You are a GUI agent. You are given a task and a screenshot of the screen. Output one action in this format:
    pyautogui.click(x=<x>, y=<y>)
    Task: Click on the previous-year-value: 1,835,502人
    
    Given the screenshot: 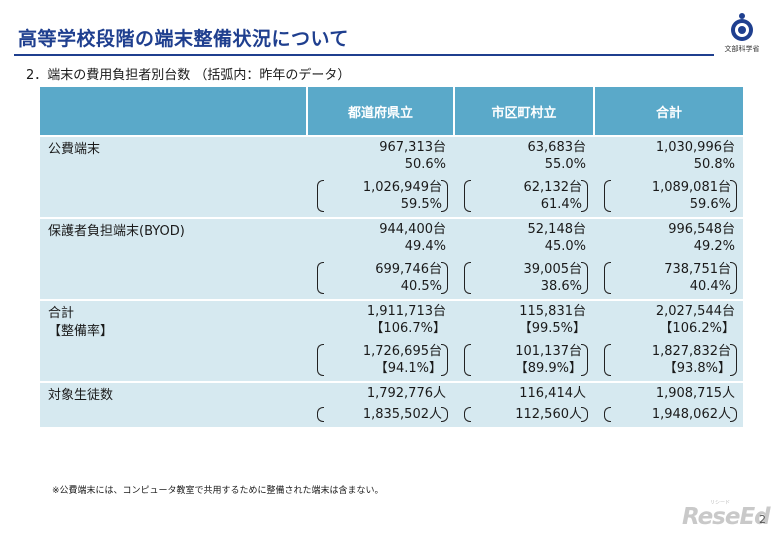 What is the action you would take?
    pyautogui.click(x=381, y=414)
    